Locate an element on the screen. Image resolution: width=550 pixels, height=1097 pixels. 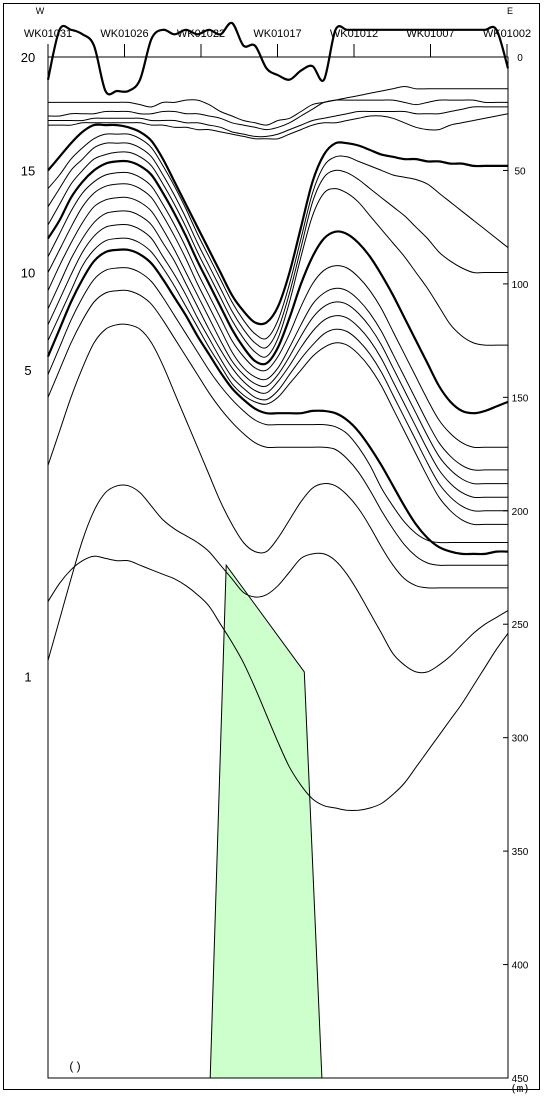
depth-tick-label: 250 is located at coordinates (520, 625).